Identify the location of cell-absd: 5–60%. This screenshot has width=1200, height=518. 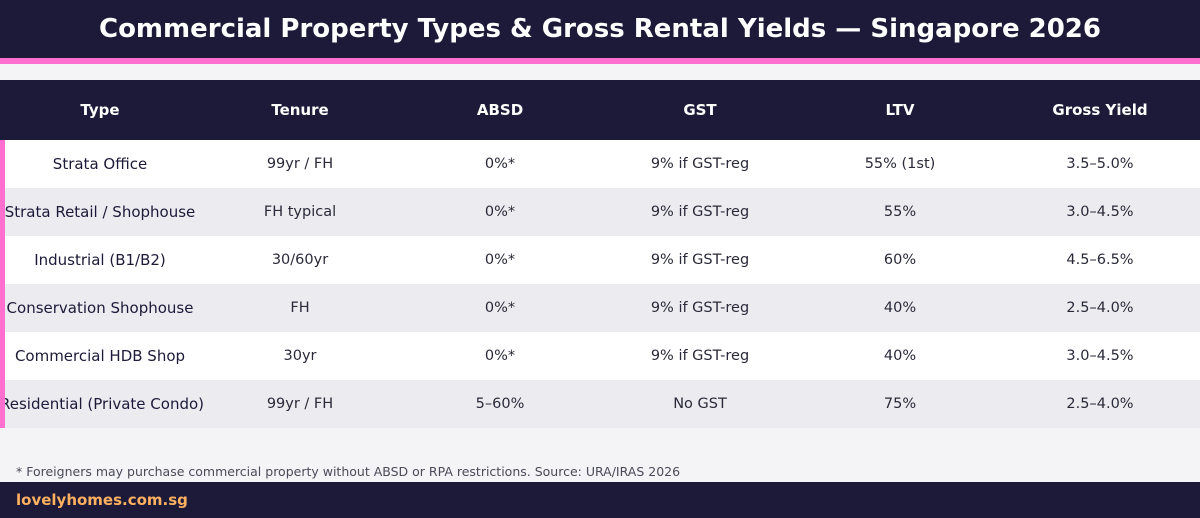
(500, 404).